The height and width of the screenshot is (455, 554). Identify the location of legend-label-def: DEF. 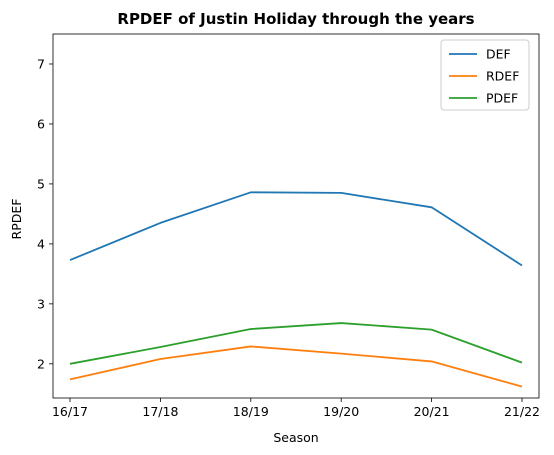
(498, 54).